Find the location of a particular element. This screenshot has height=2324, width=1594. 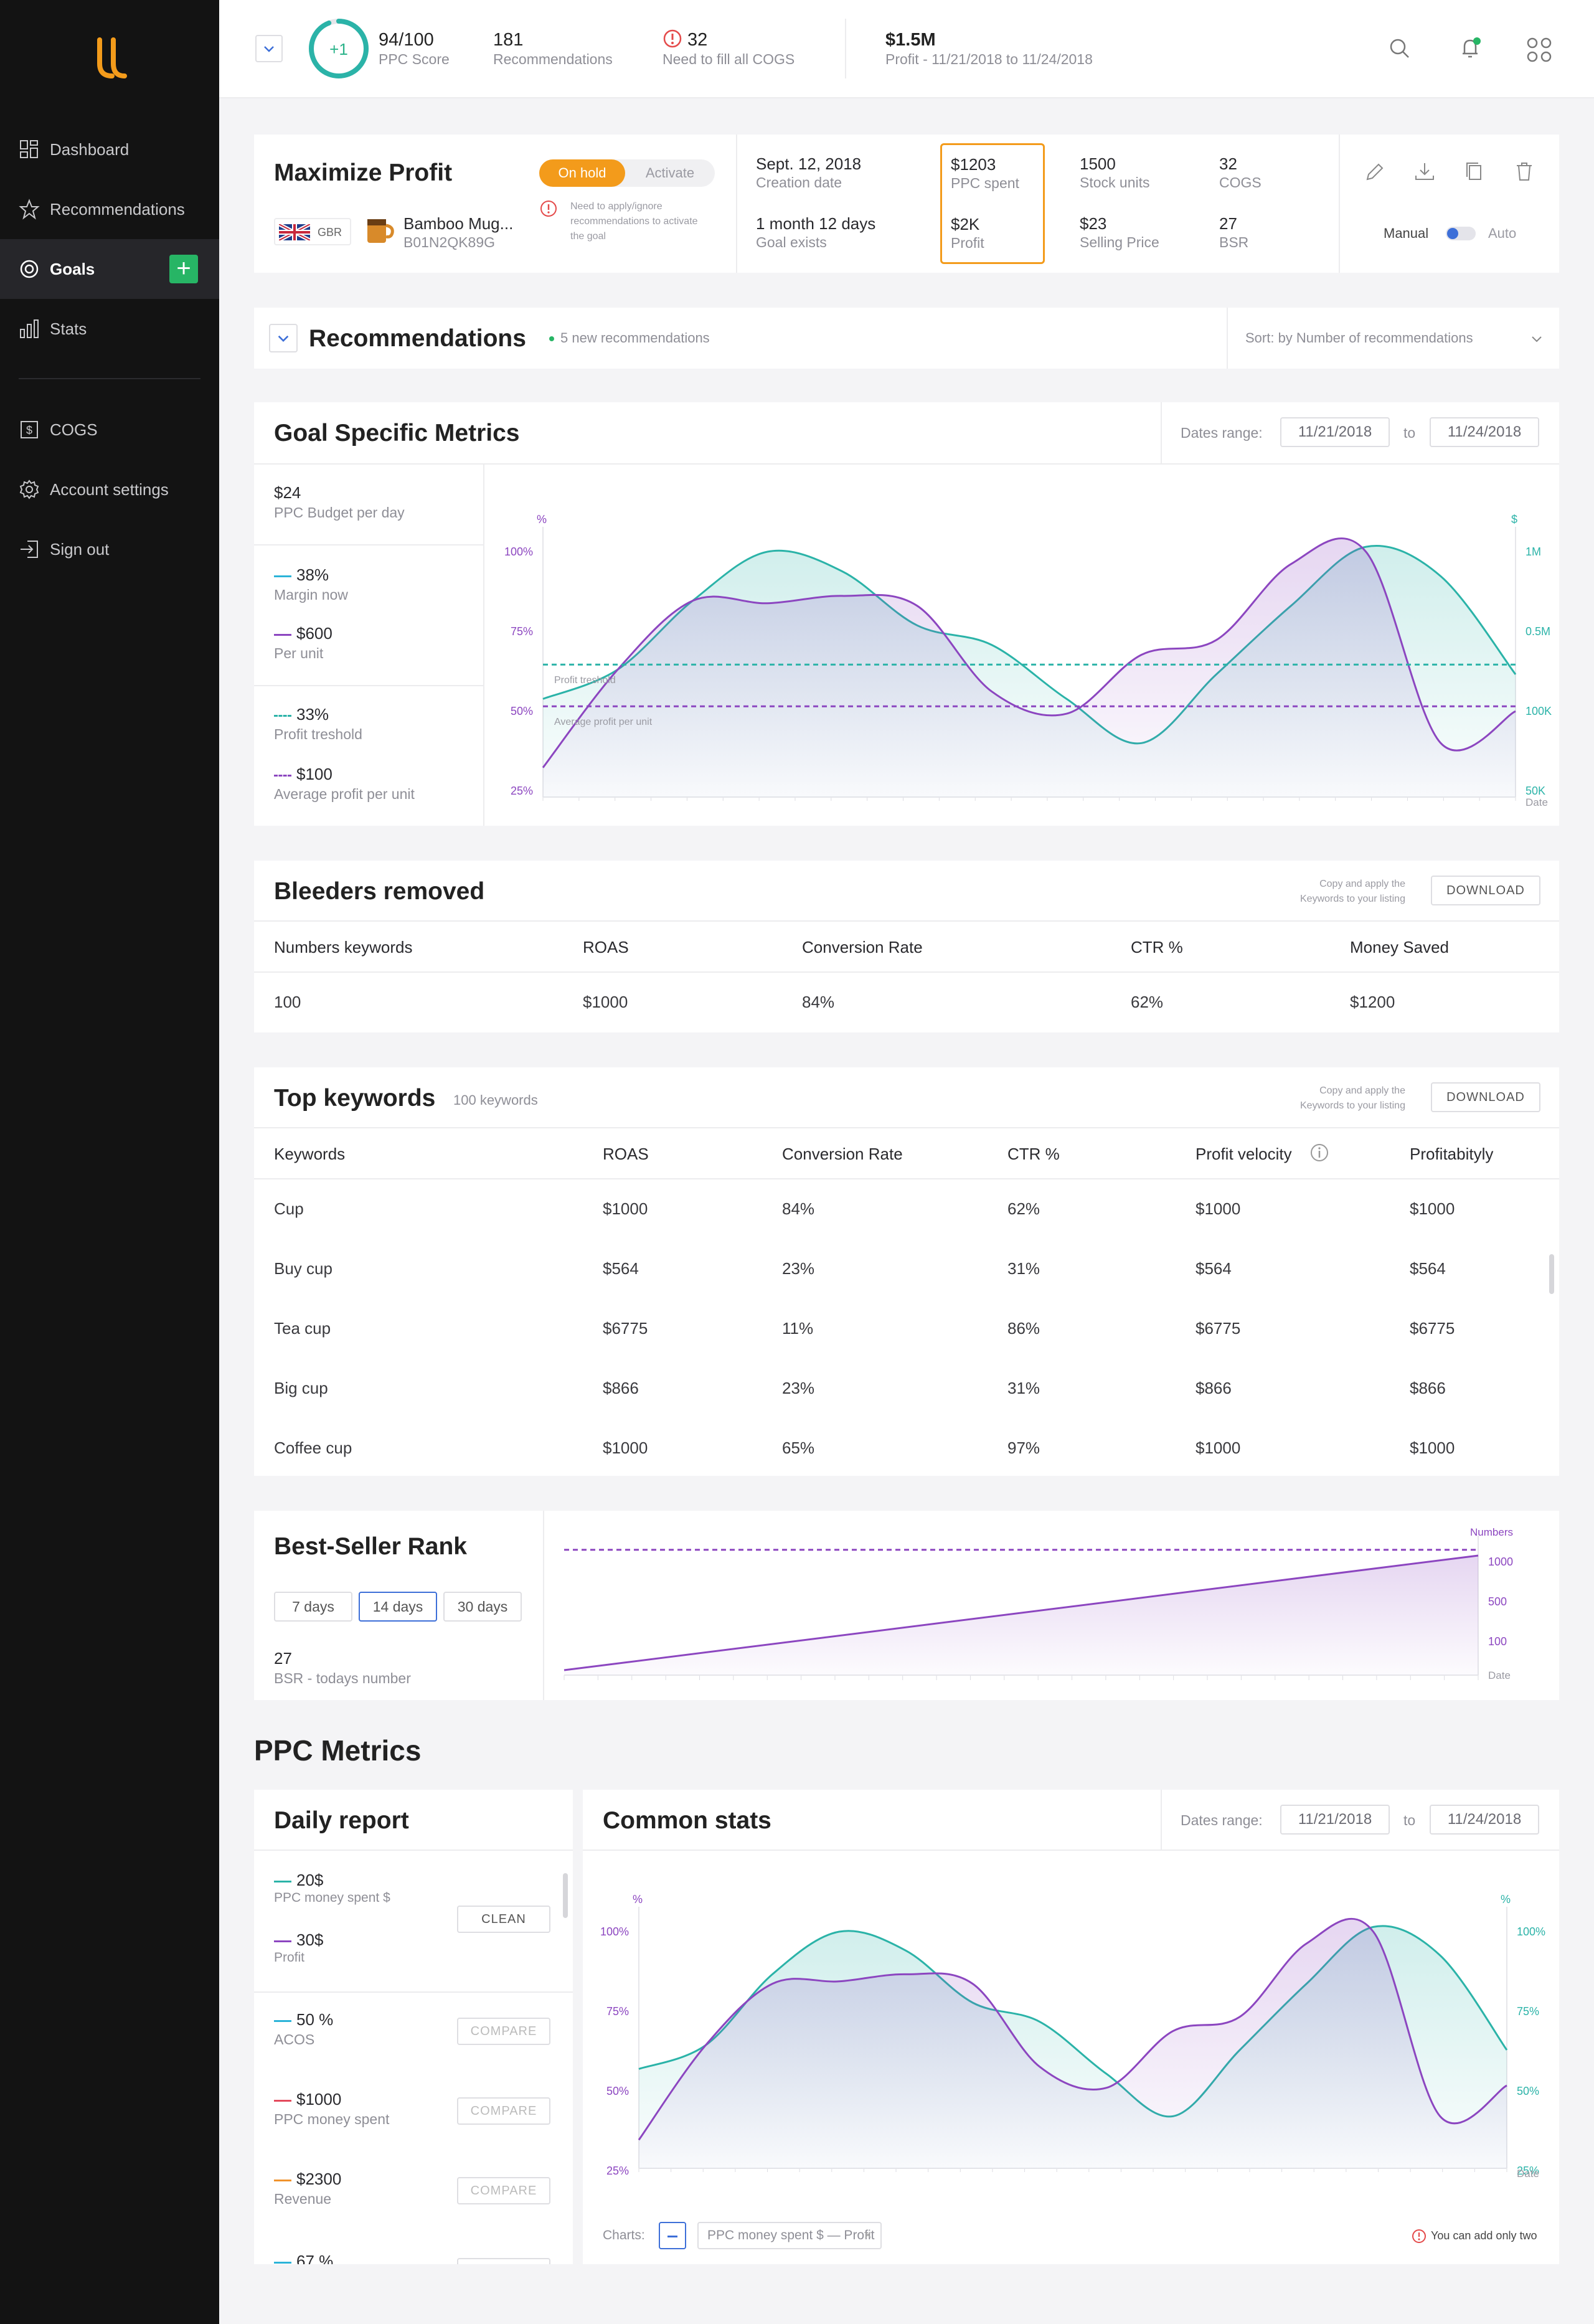

search-icon is located at coordinates (1400, 49).